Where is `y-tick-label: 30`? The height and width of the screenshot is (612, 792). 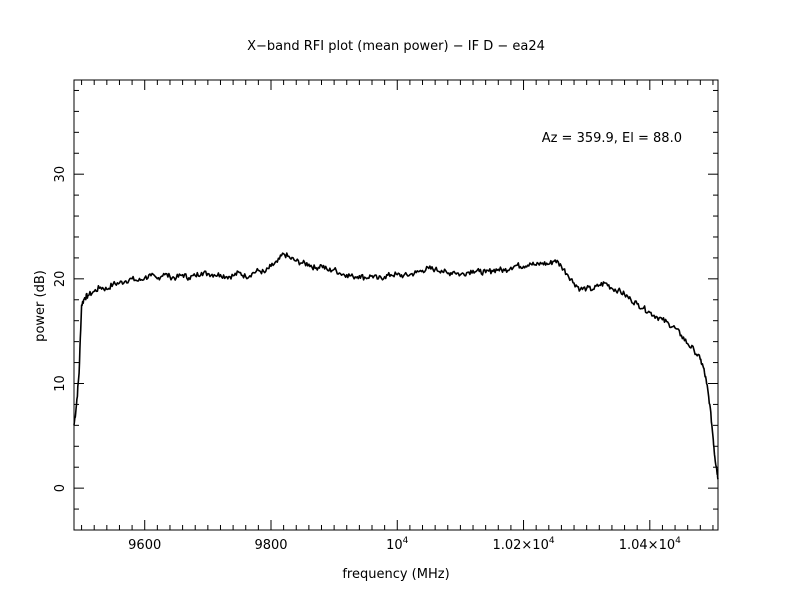 y-tick-label: 30 is located at coordinates (60, 174).